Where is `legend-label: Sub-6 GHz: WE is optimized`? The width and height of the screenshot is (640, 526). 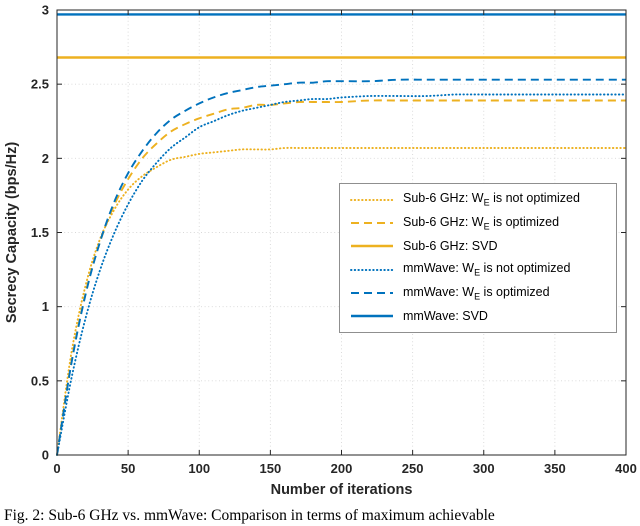 legend-label: Sub-6 GHz: WE is optimized is located at coordinates (481, 223).